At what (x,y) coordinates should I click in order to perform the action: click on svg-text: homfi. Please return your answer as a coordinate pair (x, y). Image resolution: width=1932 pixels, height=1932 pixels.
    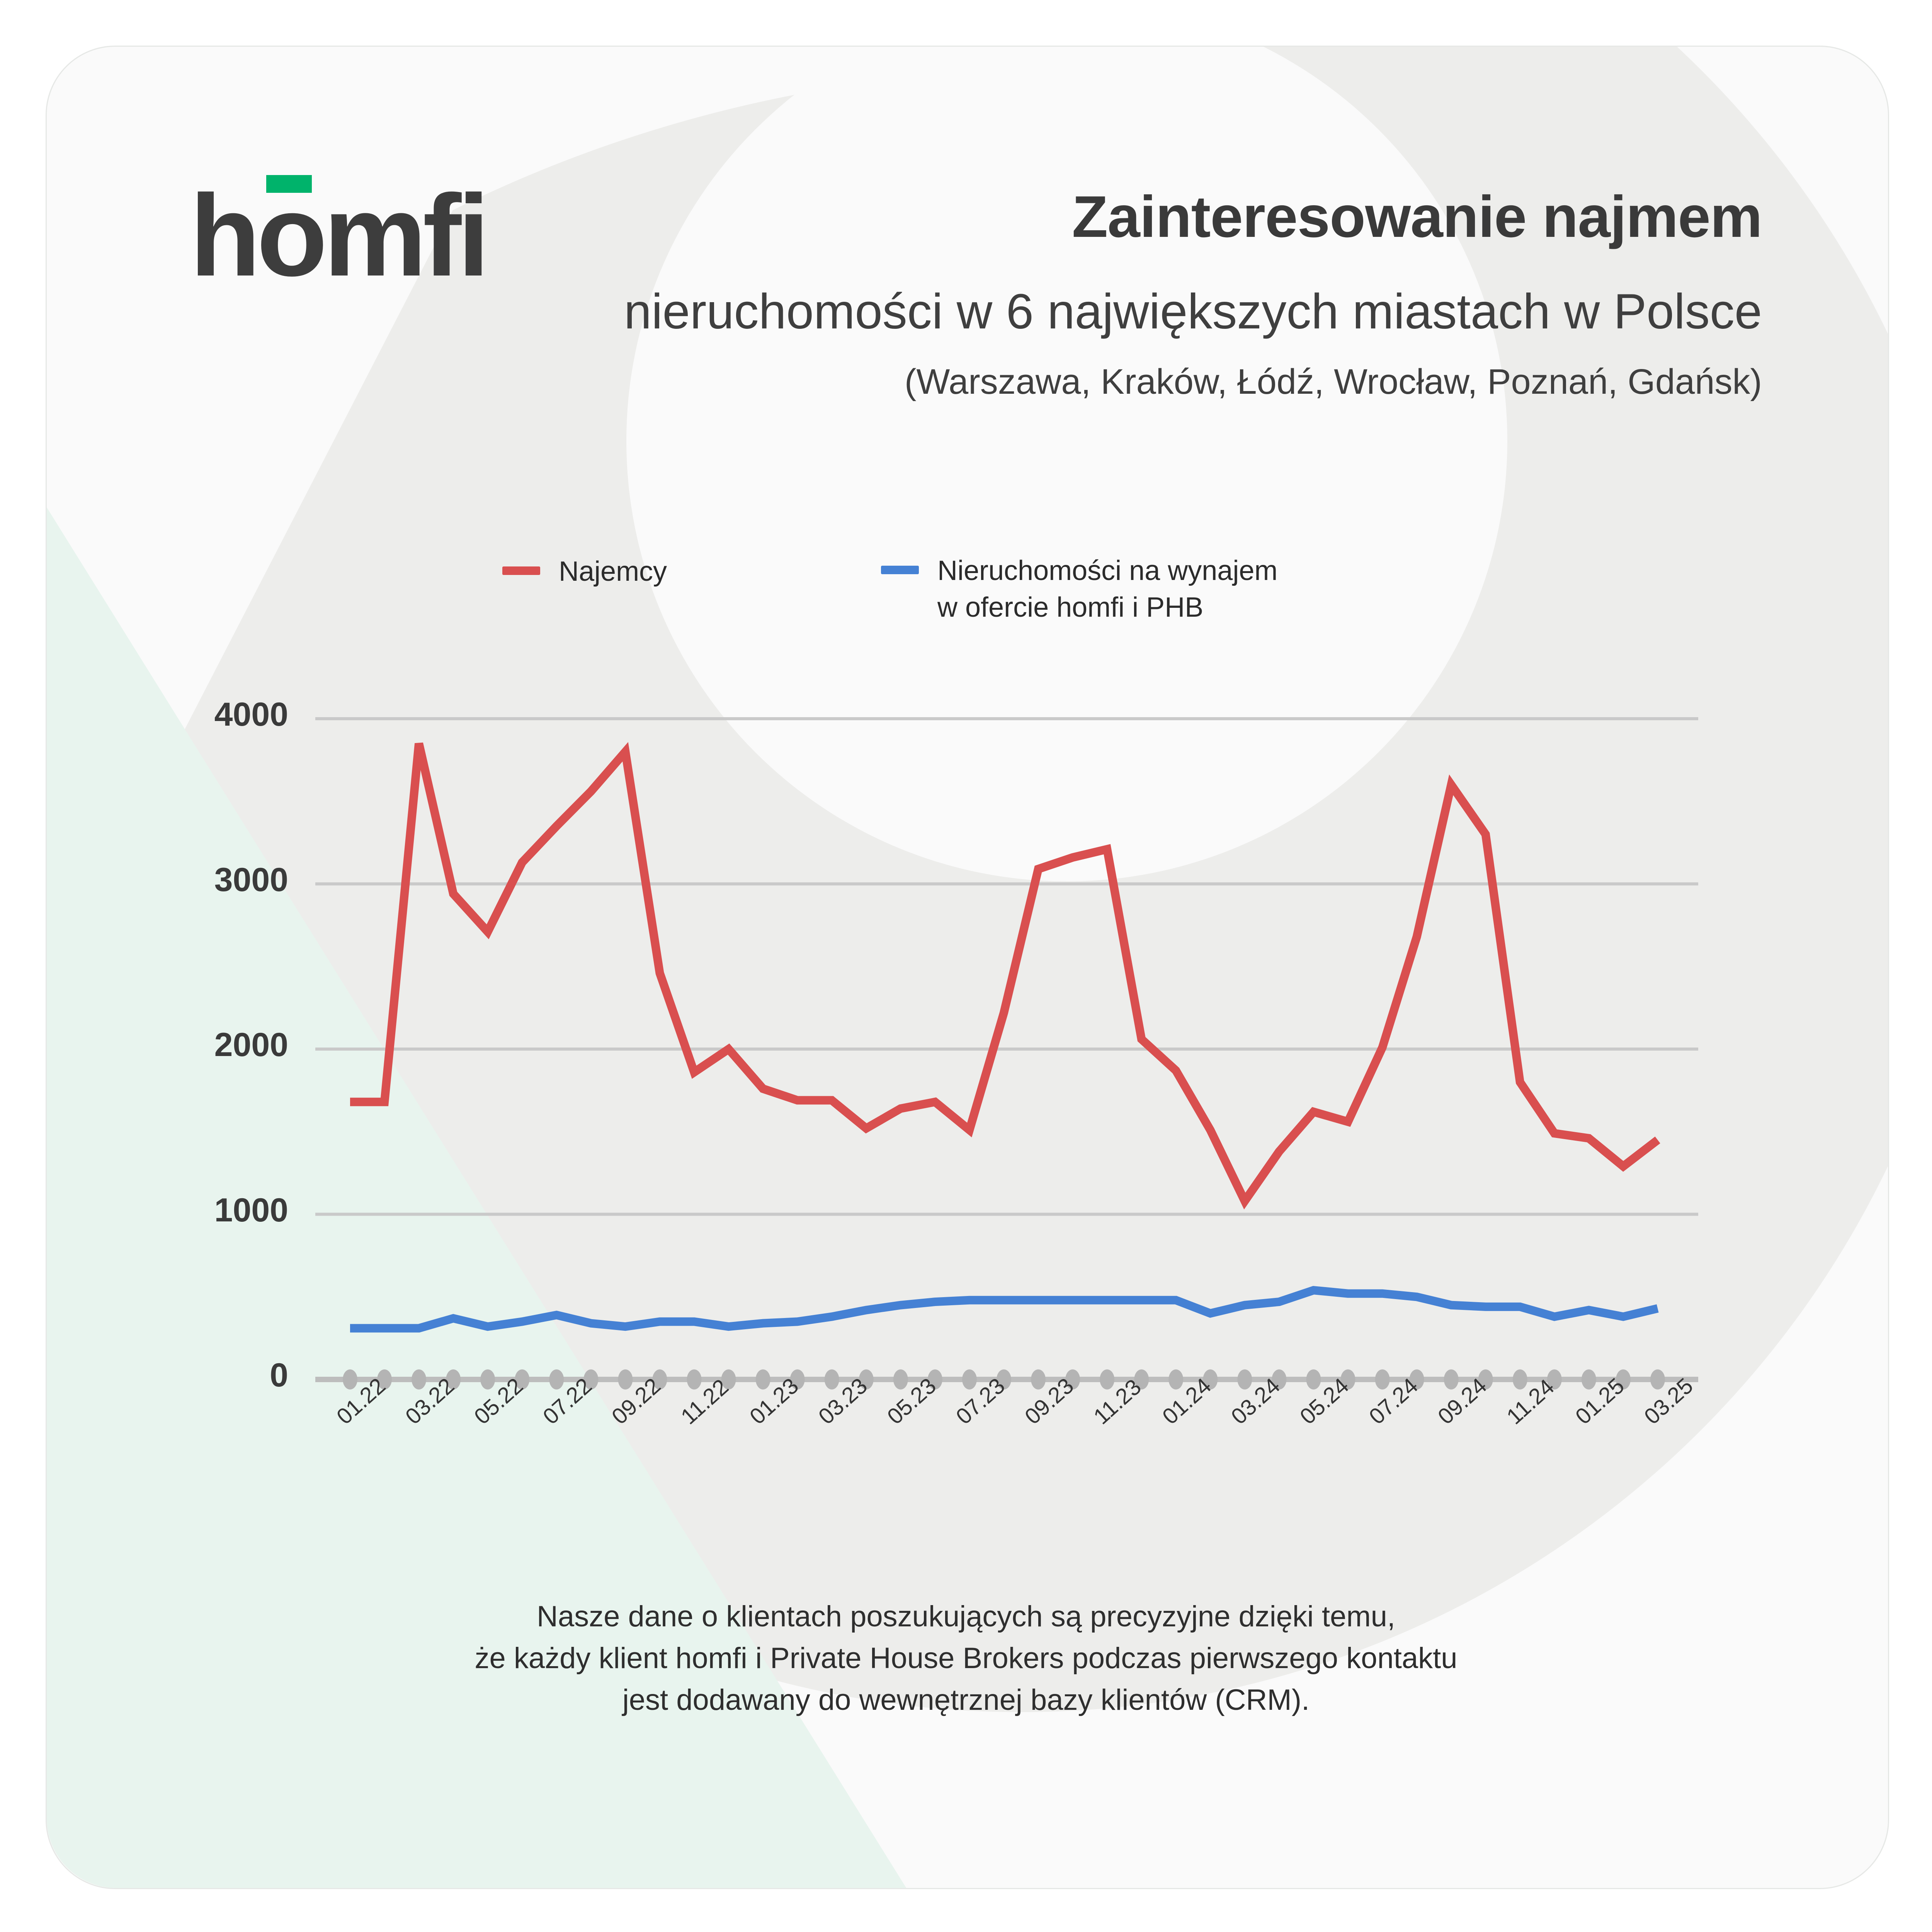
    Looking at the image, I should click on (338, 230).